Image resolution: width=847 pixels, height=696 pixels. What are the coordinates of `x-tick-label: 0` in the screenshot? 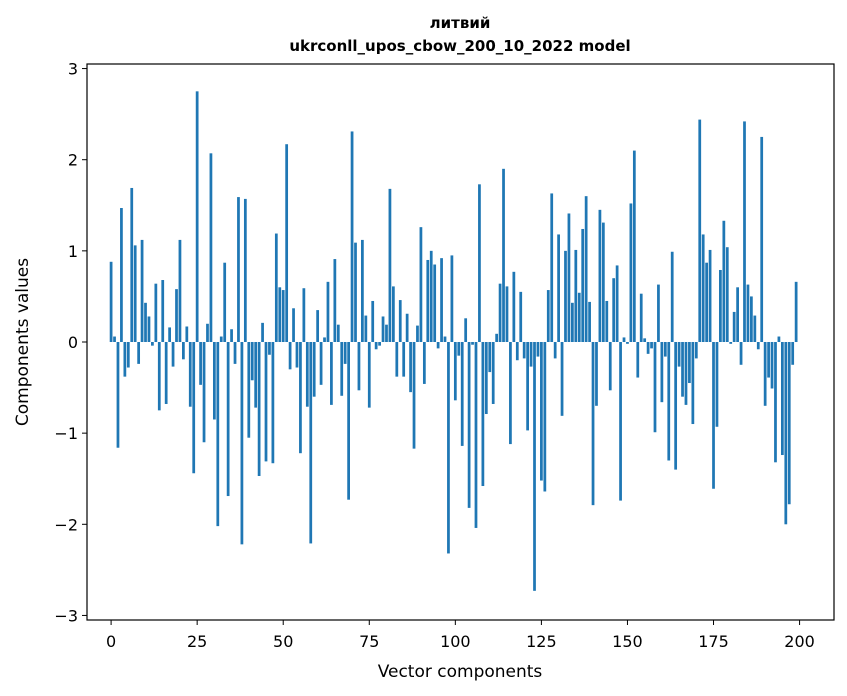 It's located at (111, 641).